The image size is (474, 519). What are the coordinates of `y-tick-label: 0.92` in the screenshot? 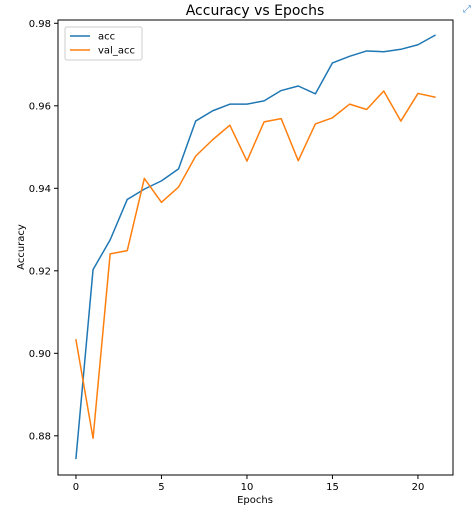 It's located at (40, 271).